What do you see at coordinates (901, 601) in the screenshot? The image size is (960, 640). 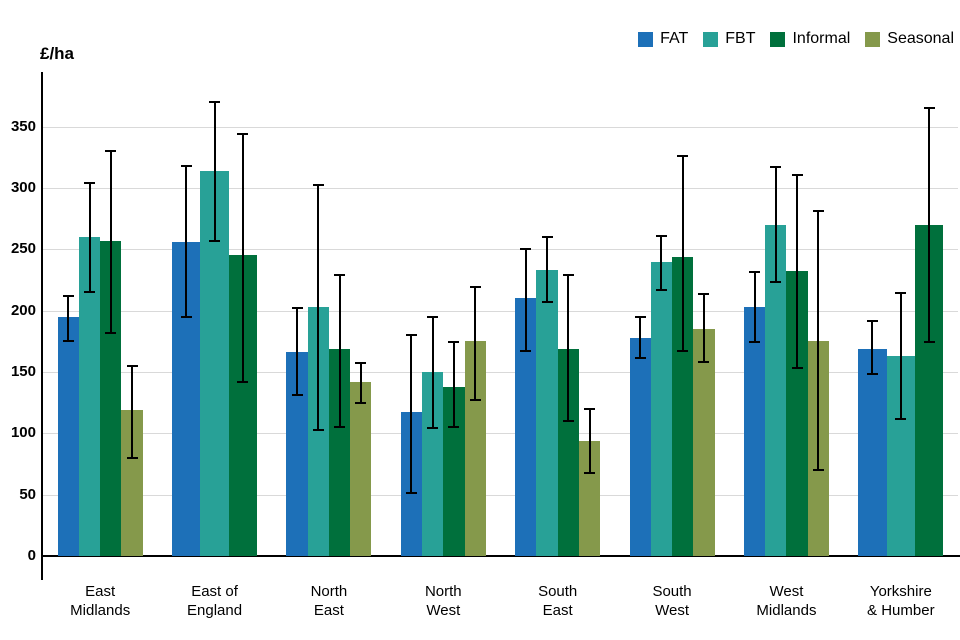 I see `x-axis-label: Yorkshire & Humber` at bounding box center [901, 601].